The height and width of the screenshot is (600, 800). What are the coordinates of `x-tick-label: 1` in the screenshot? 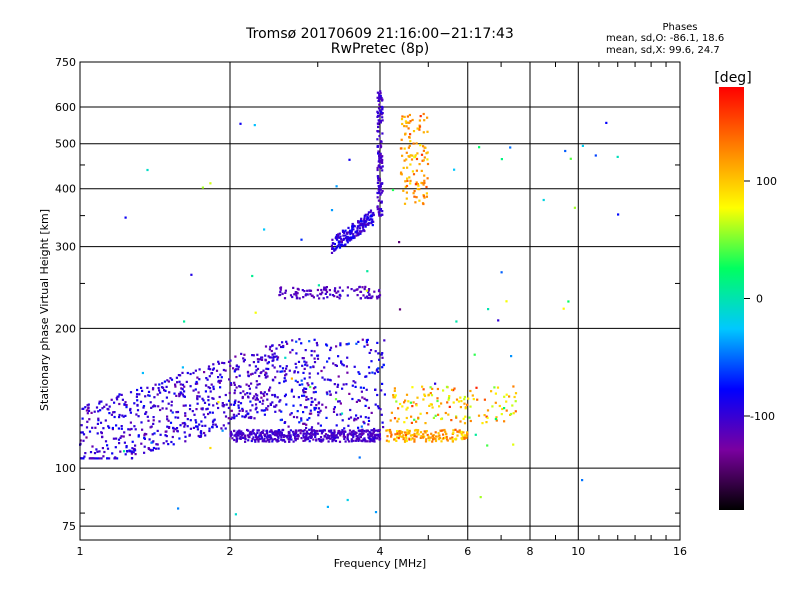 It's located at (80, 551).